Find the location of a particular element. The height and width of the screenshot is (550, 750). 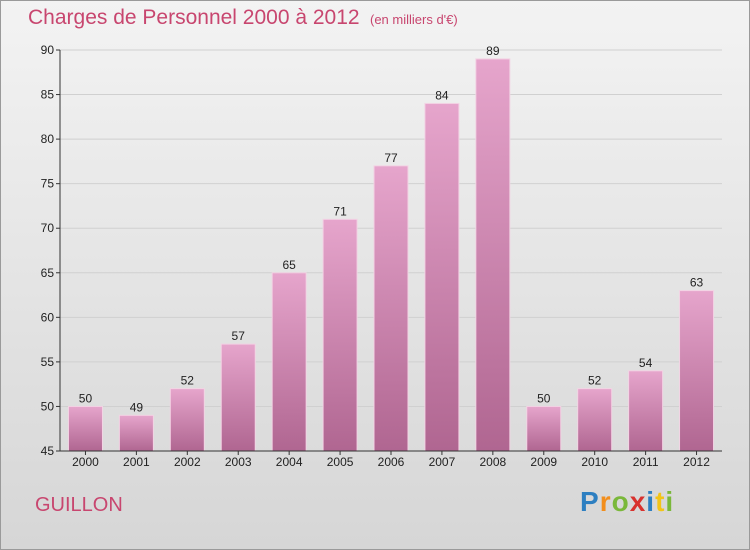

y-tick-label: 45 is located at coordinates (48, 451).